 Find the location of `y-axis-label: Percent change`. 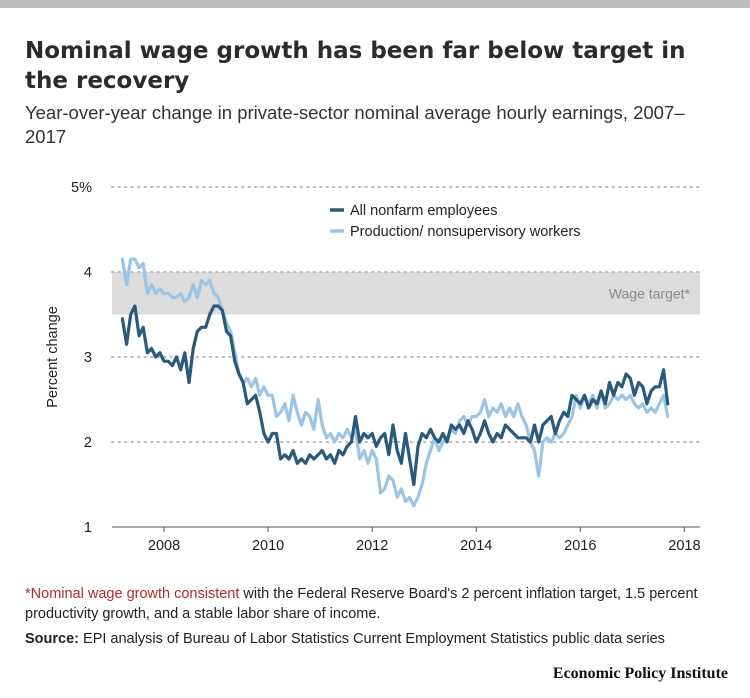

y-axis-label: Percent change is located at coordinates (53, 357).